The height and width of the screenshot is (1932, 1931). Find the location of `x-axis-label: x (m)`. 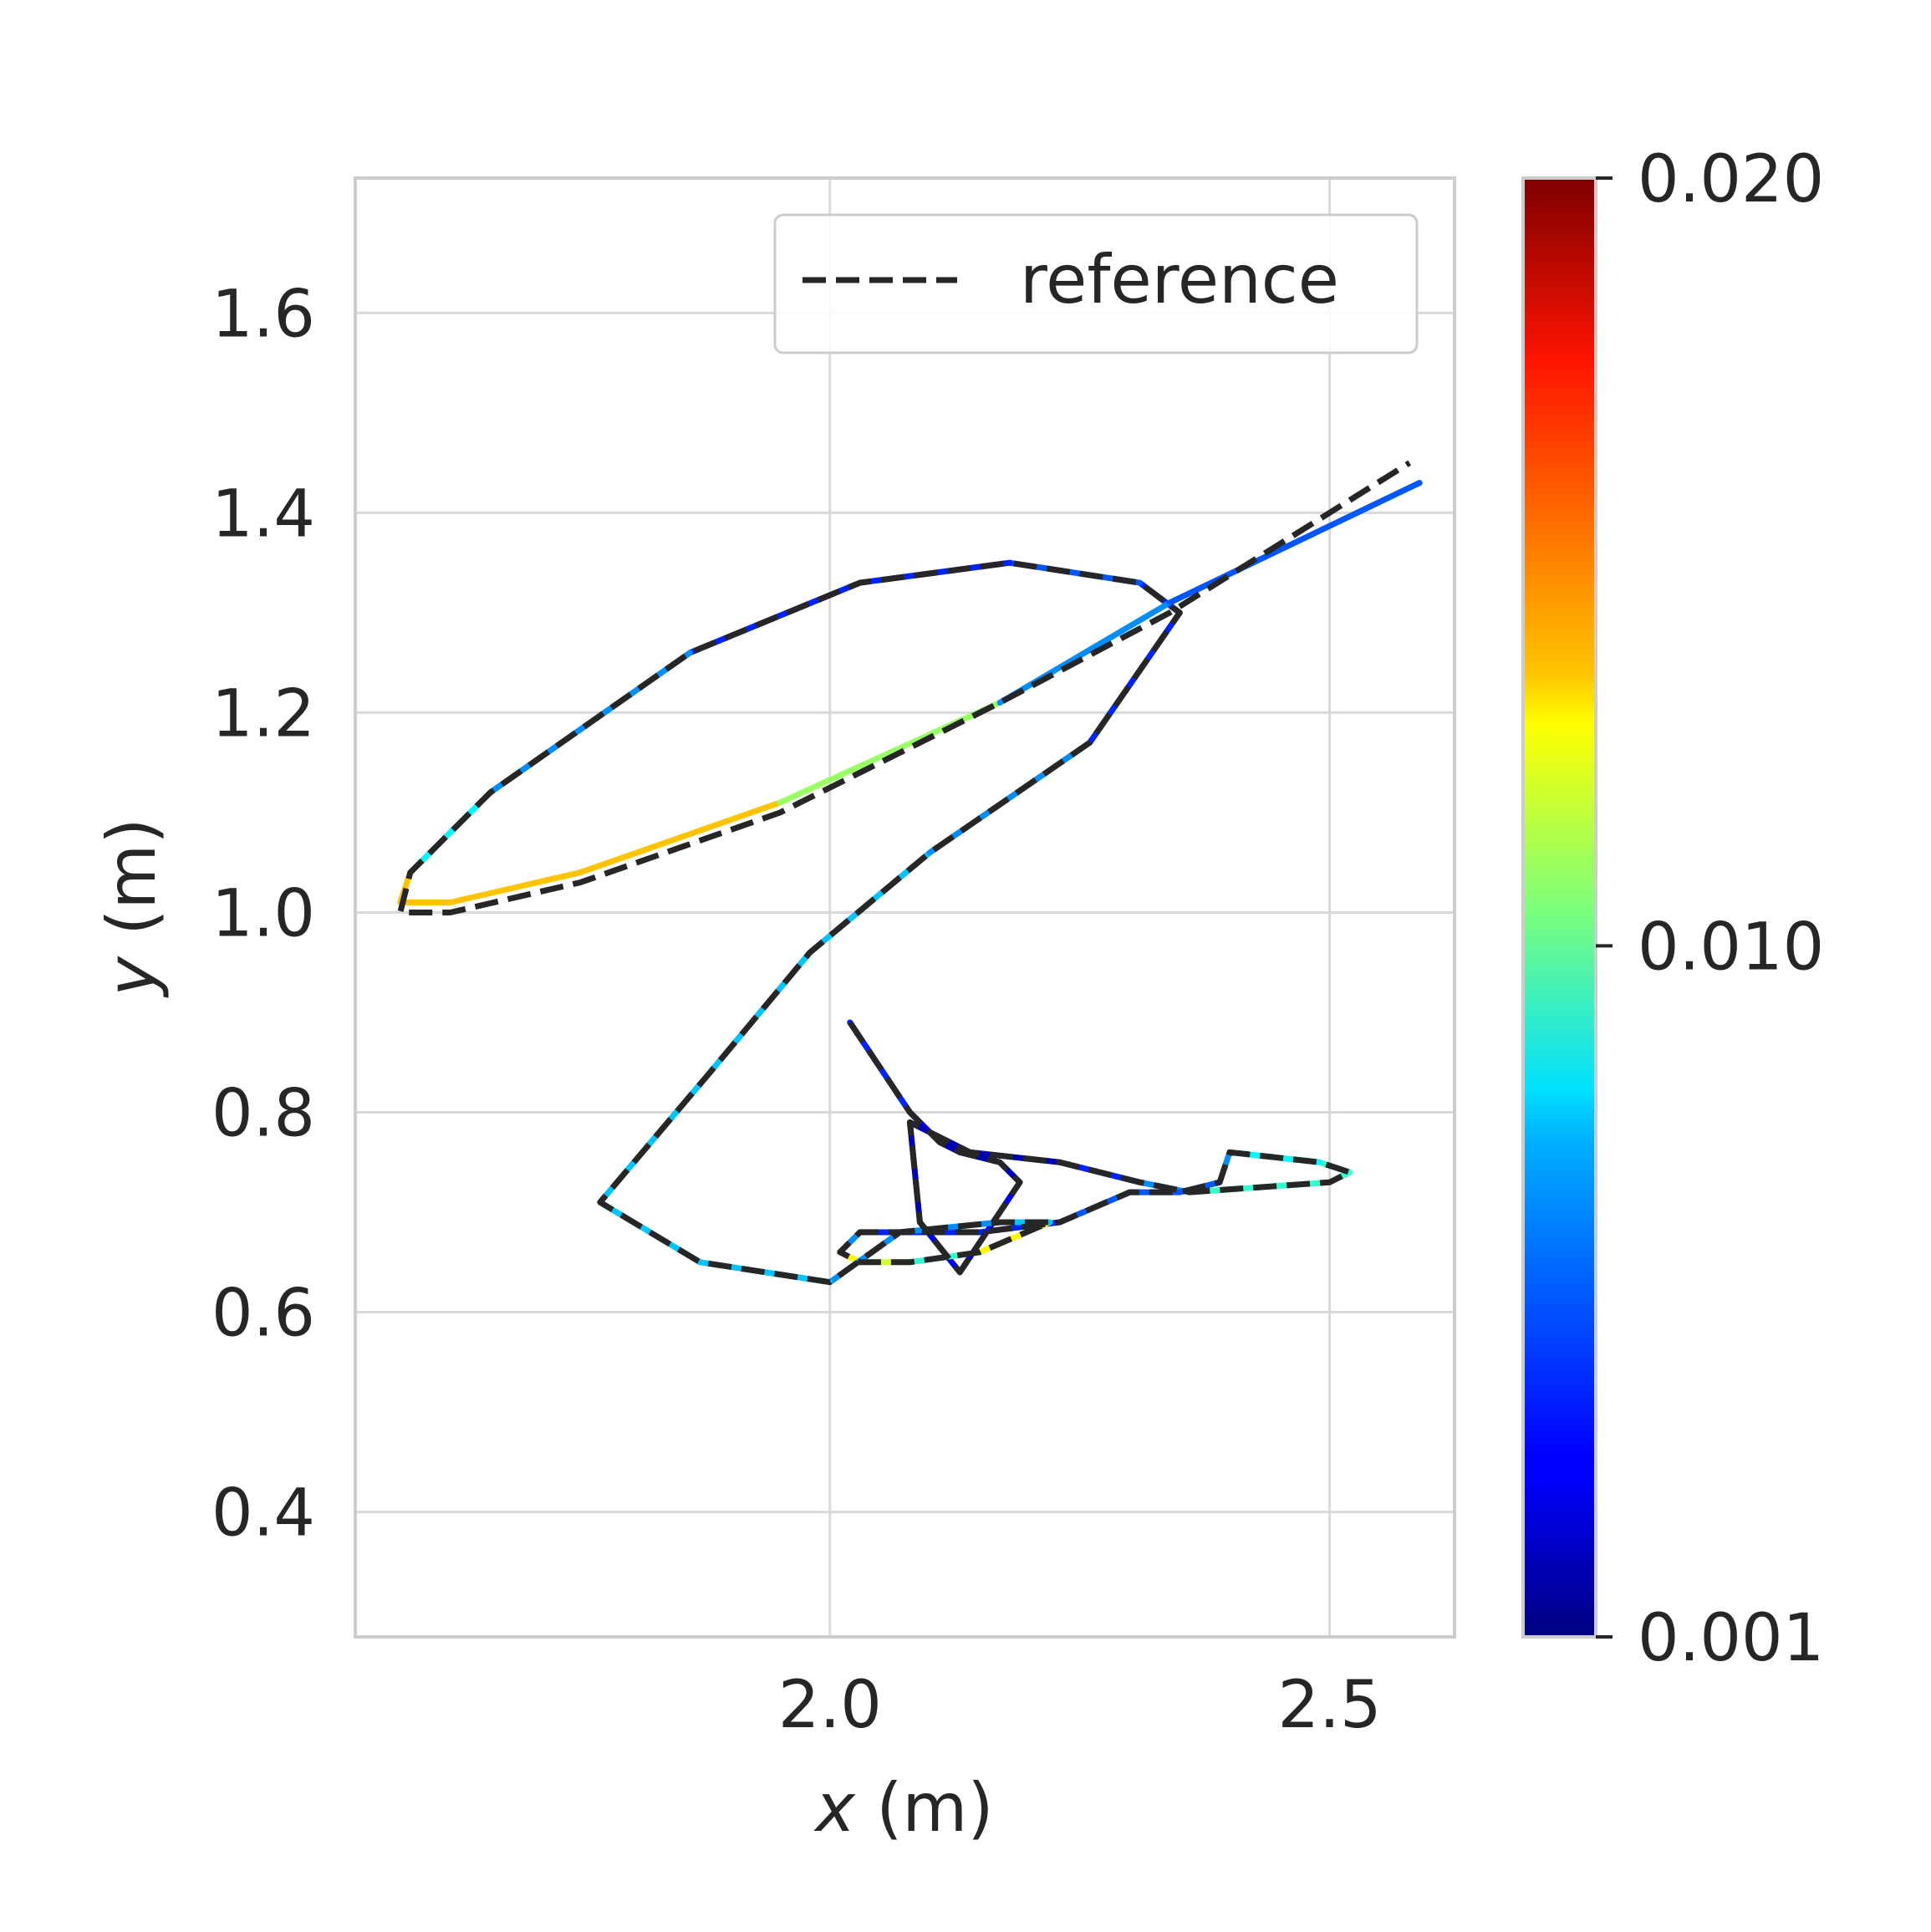

x-axis-label: x (m) is located at coordinates (903, 1808).